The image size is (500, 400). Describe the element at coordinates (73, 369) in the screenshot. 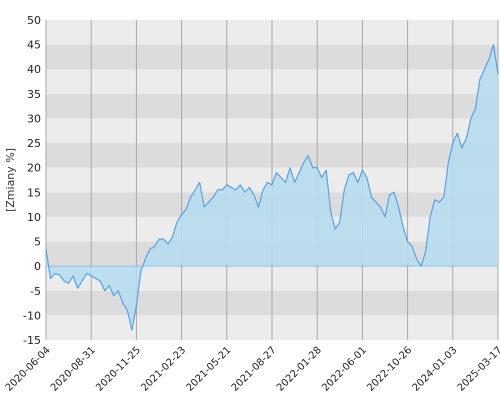

I see `x-tick-label: 2020-08-31` at that location.